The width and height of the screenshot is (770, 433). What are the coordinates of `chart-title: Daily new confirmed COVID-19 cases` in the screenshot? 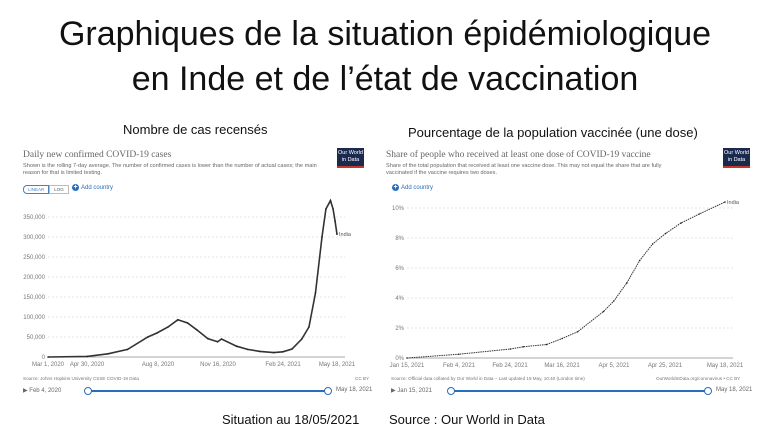 It's located at (97, 155).